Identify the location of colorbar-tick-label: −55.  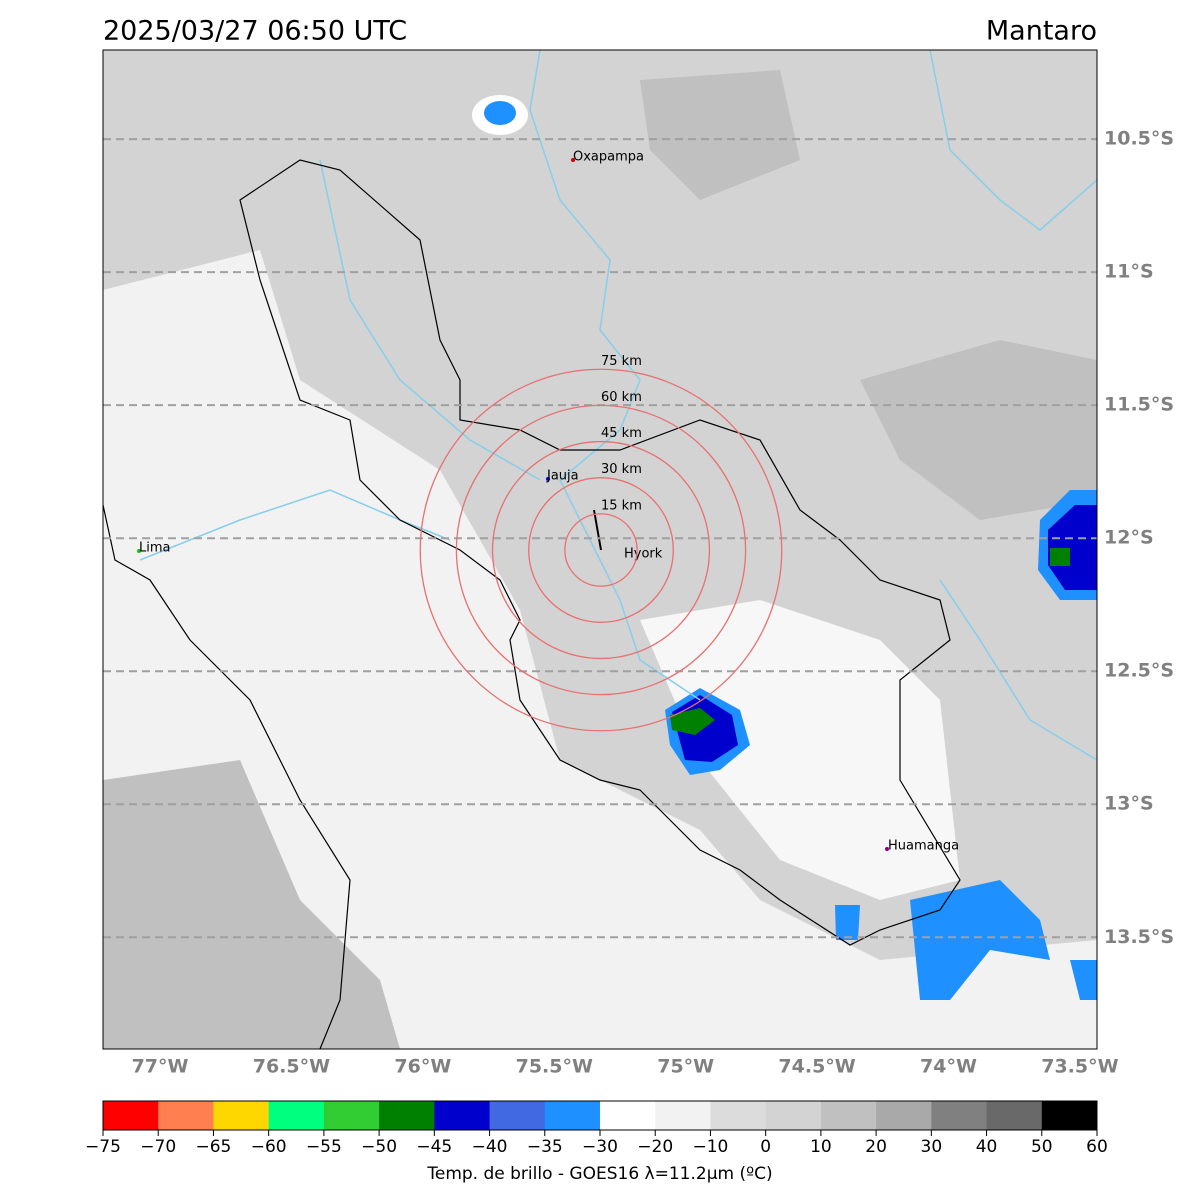
(324, 1147).